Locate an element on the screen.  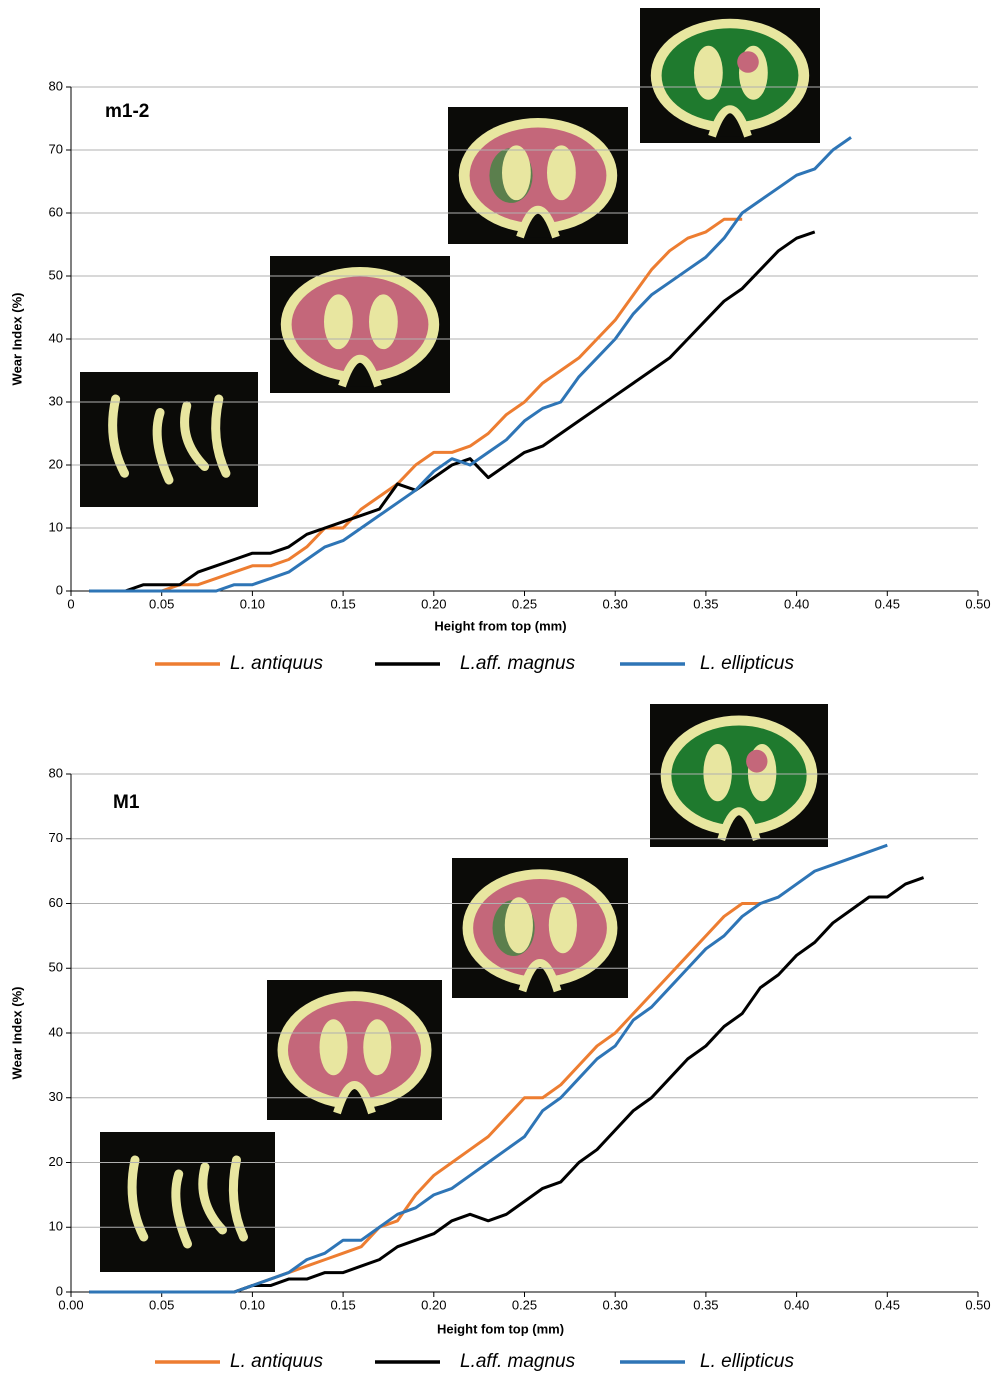
chart-title: M1 is located at coordinates (126, 802).